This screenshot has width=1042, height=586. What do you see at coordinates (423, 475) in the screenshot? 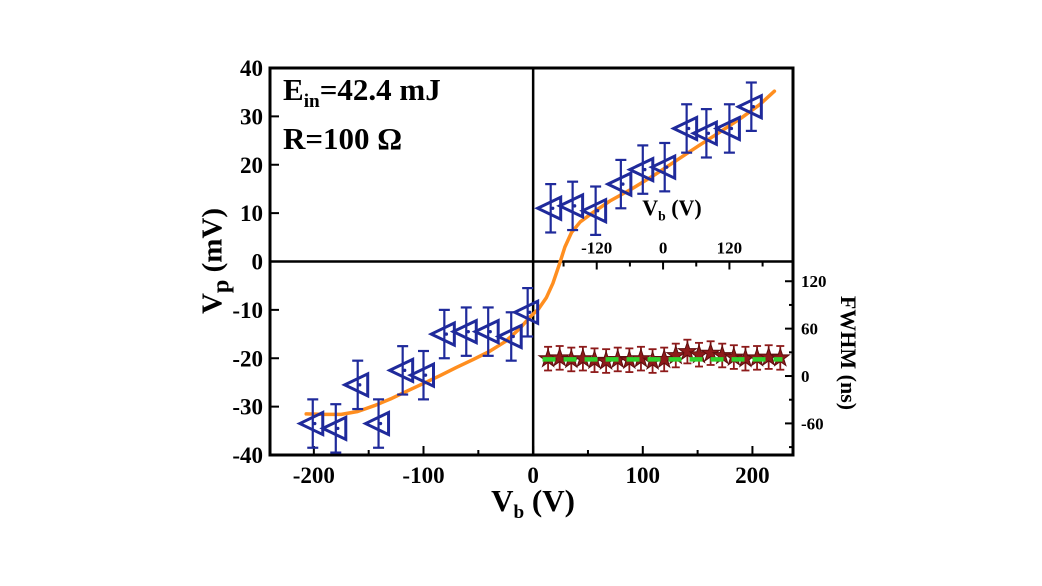
I see `x-tick-label: -100` at bounding box center [423, 475].